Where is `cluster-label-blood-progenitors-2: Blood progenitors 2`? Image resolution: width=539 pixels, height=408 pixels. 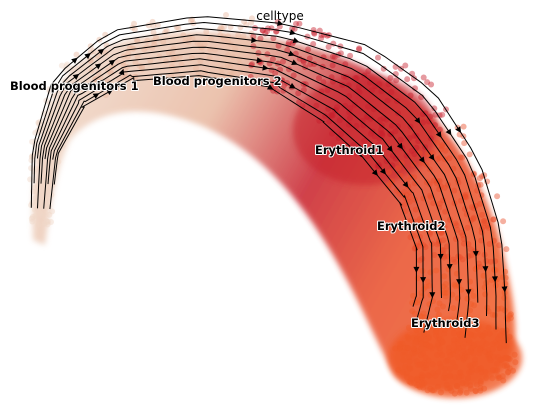 cluster-label-blood-progenitors-2: Blood progenitors 2 is located at coordinates (217, 81).